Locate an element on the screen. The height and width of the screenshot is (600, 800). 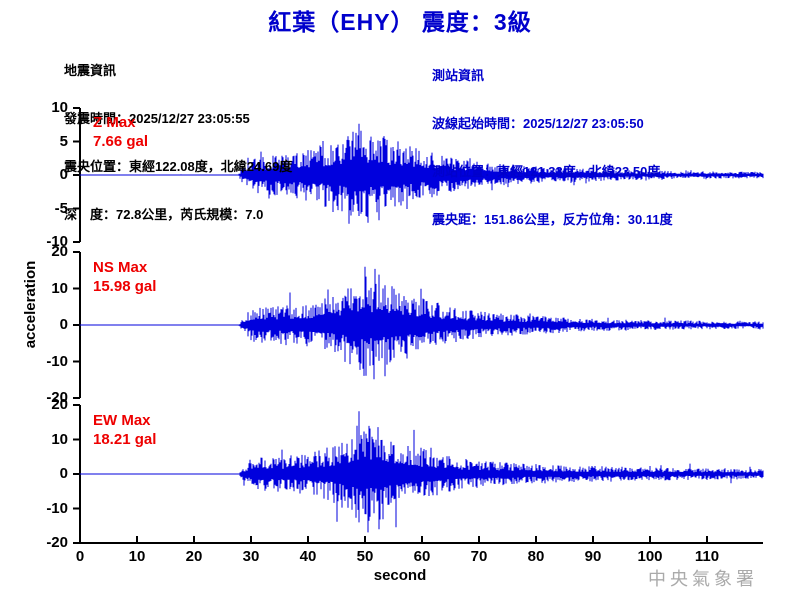
z-max-value: 7.66 gal is located at coordinates (121, 141).